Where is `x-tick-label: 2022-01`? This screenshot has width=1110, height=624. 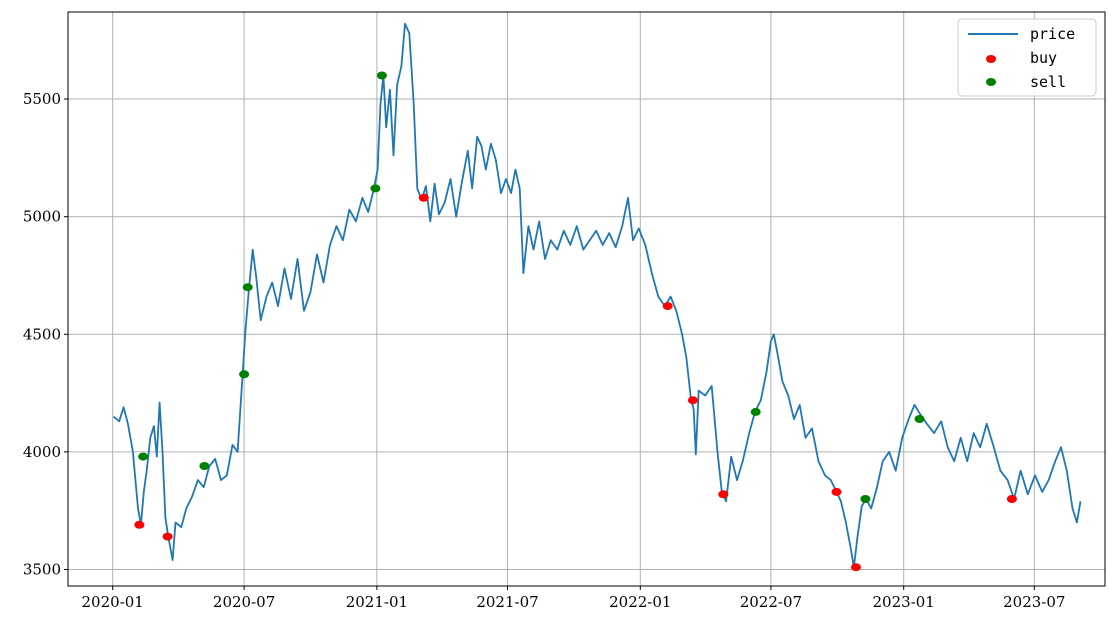 x-tick-label: 2022-01 is located at coordinates (640, 602).